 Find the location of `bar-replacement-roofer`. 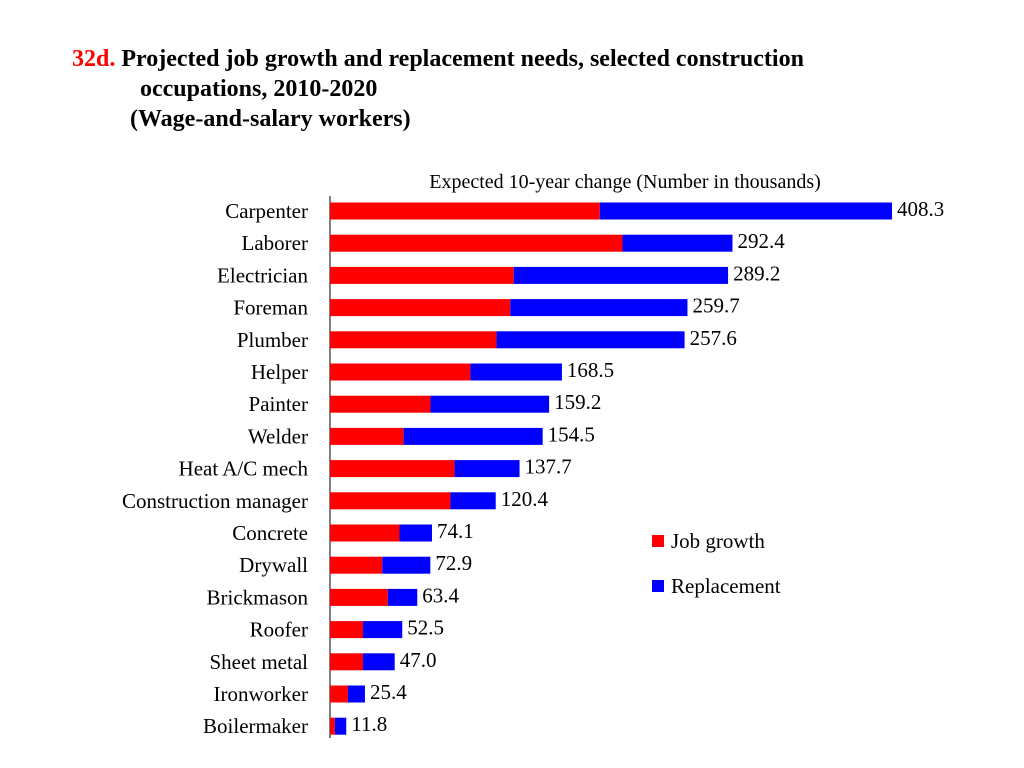

bar-replacement-roofer is located at coordinates (383, 630).